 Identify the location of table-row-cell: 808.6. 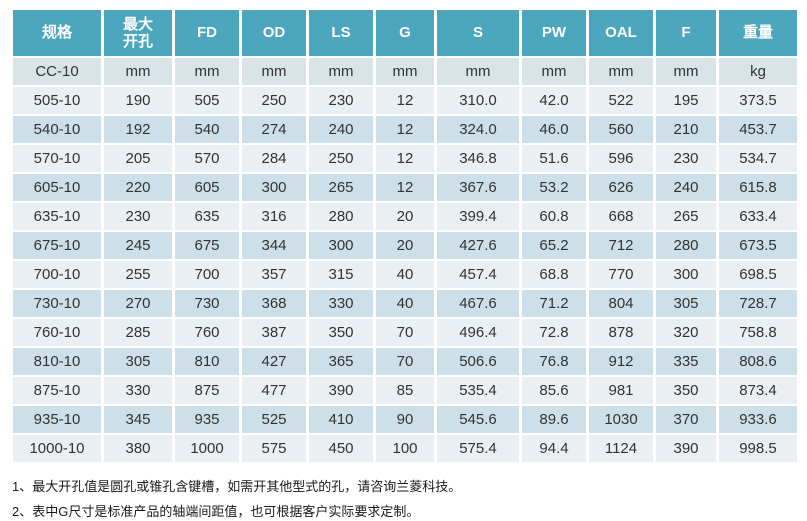
(758, 361).